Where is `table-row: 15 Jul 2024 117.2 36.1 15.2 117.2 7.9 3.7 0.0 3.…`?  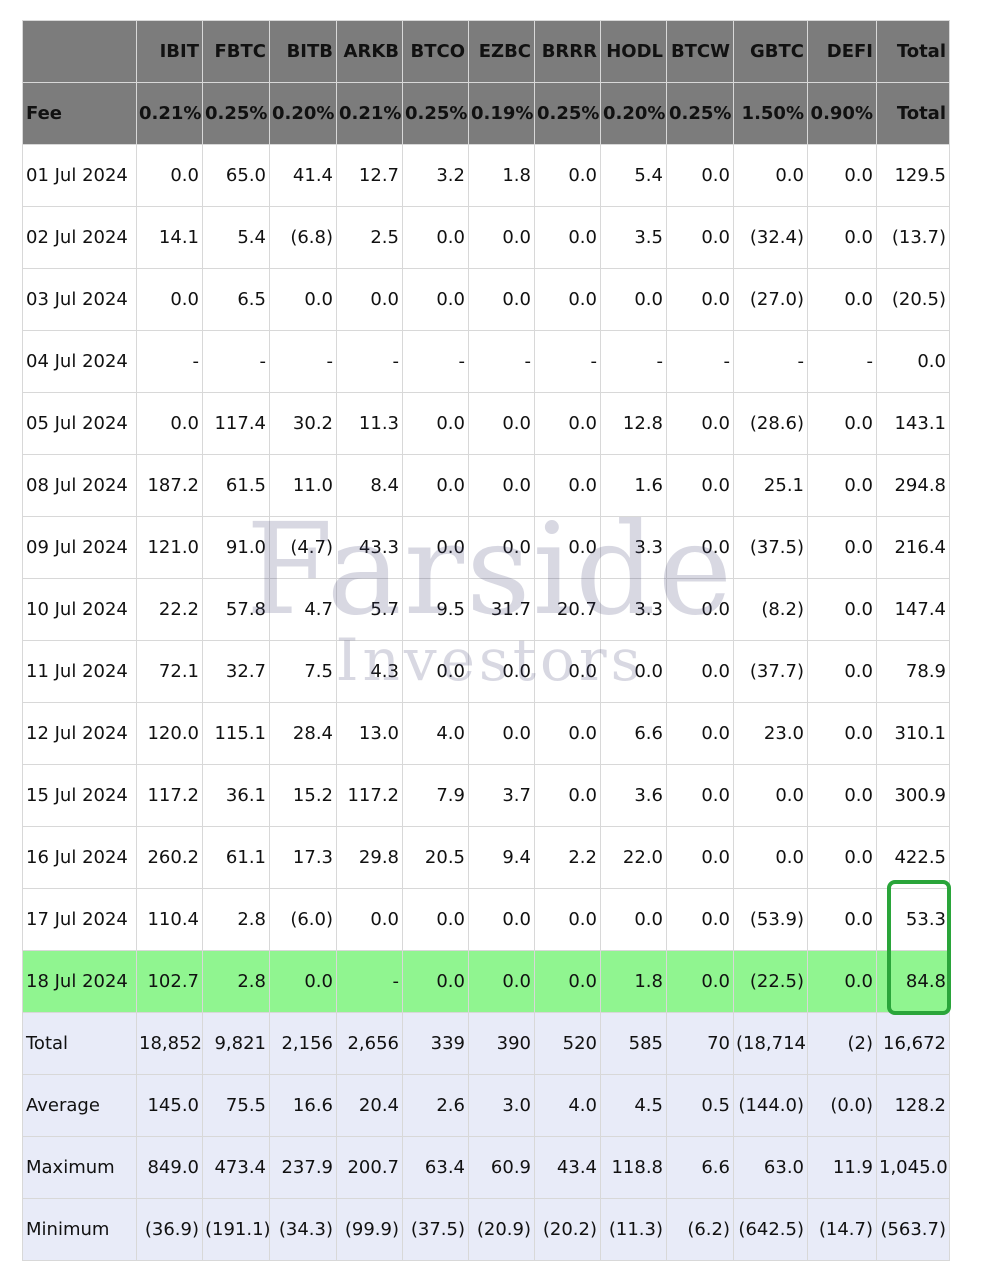
table-row: 15 Jul 2024 117.2 36.1 15.2 117.2 7.9 3.7 0.0 3.… is located at coordinates (486, 795).